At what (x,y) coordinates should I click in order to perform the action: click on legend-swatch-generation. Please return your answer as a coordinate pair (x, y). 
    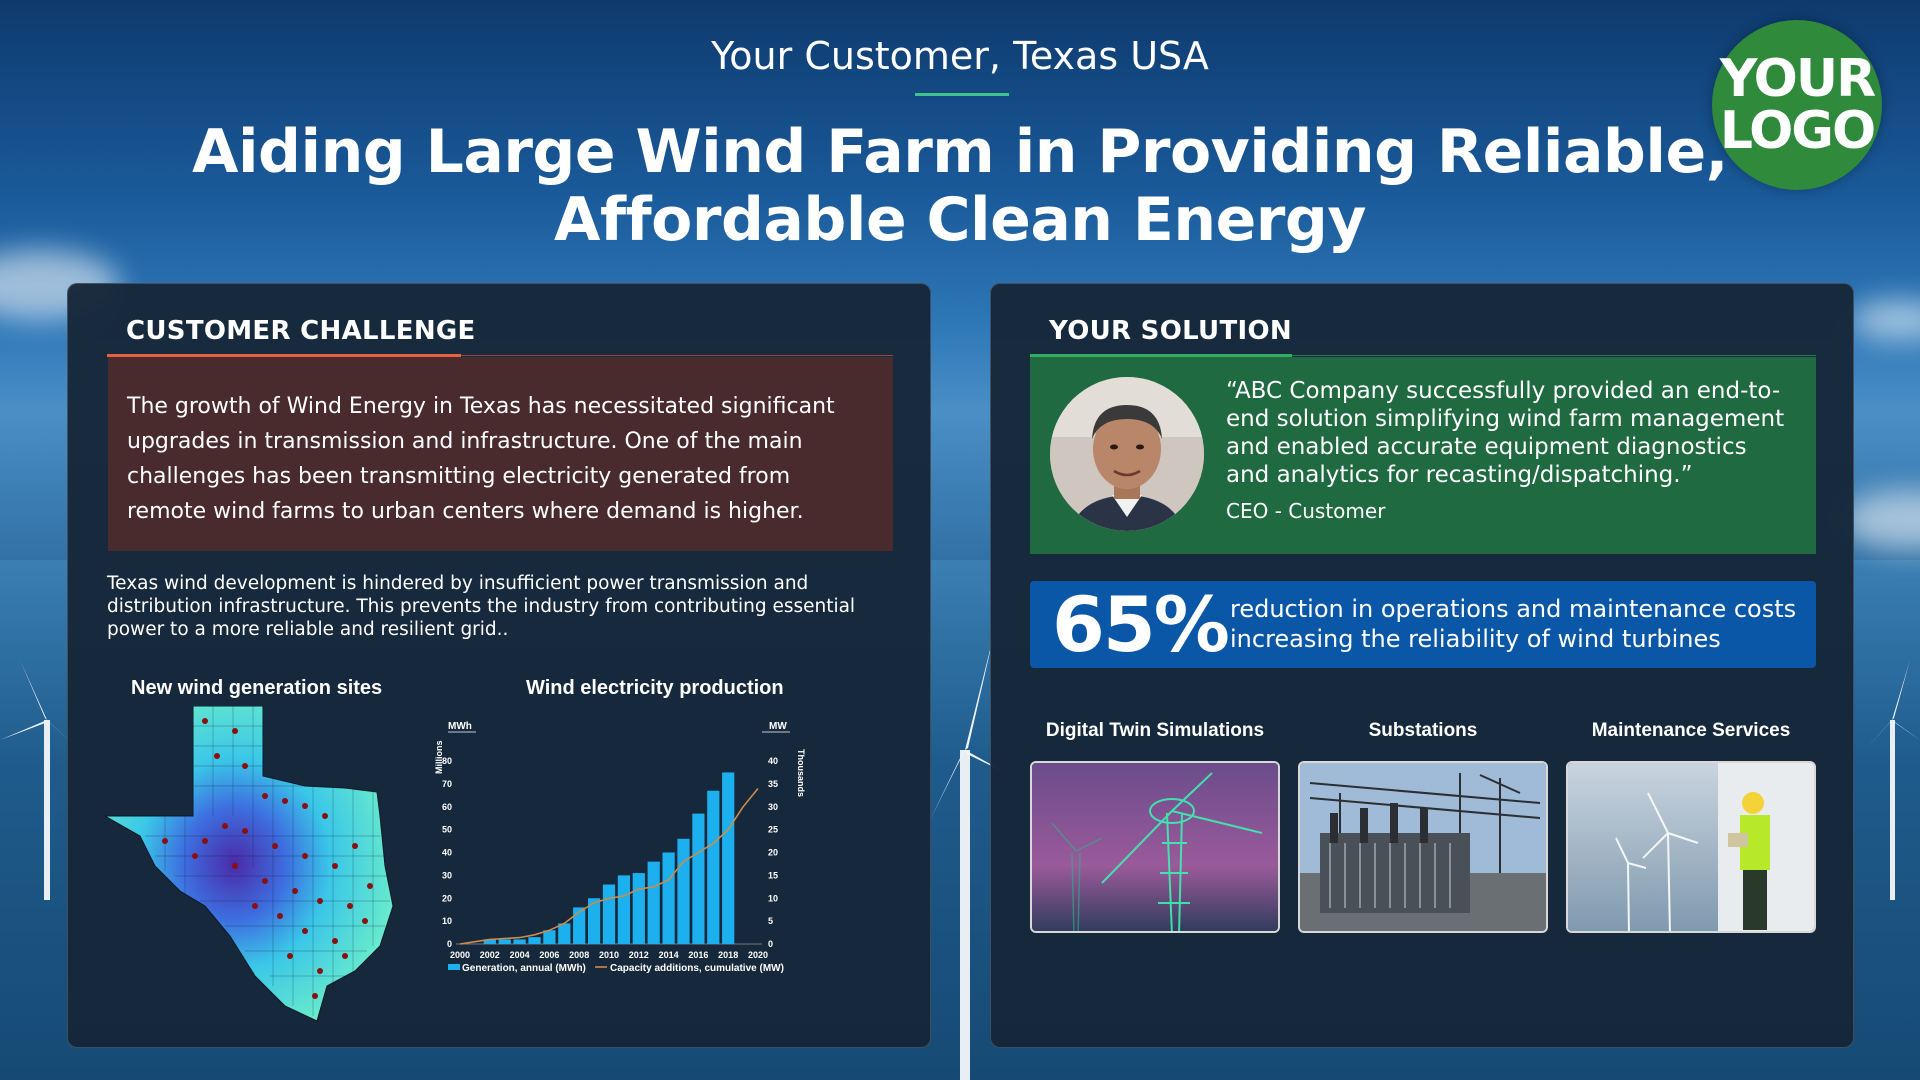
    Looking at the image, I should click on (454, 967).